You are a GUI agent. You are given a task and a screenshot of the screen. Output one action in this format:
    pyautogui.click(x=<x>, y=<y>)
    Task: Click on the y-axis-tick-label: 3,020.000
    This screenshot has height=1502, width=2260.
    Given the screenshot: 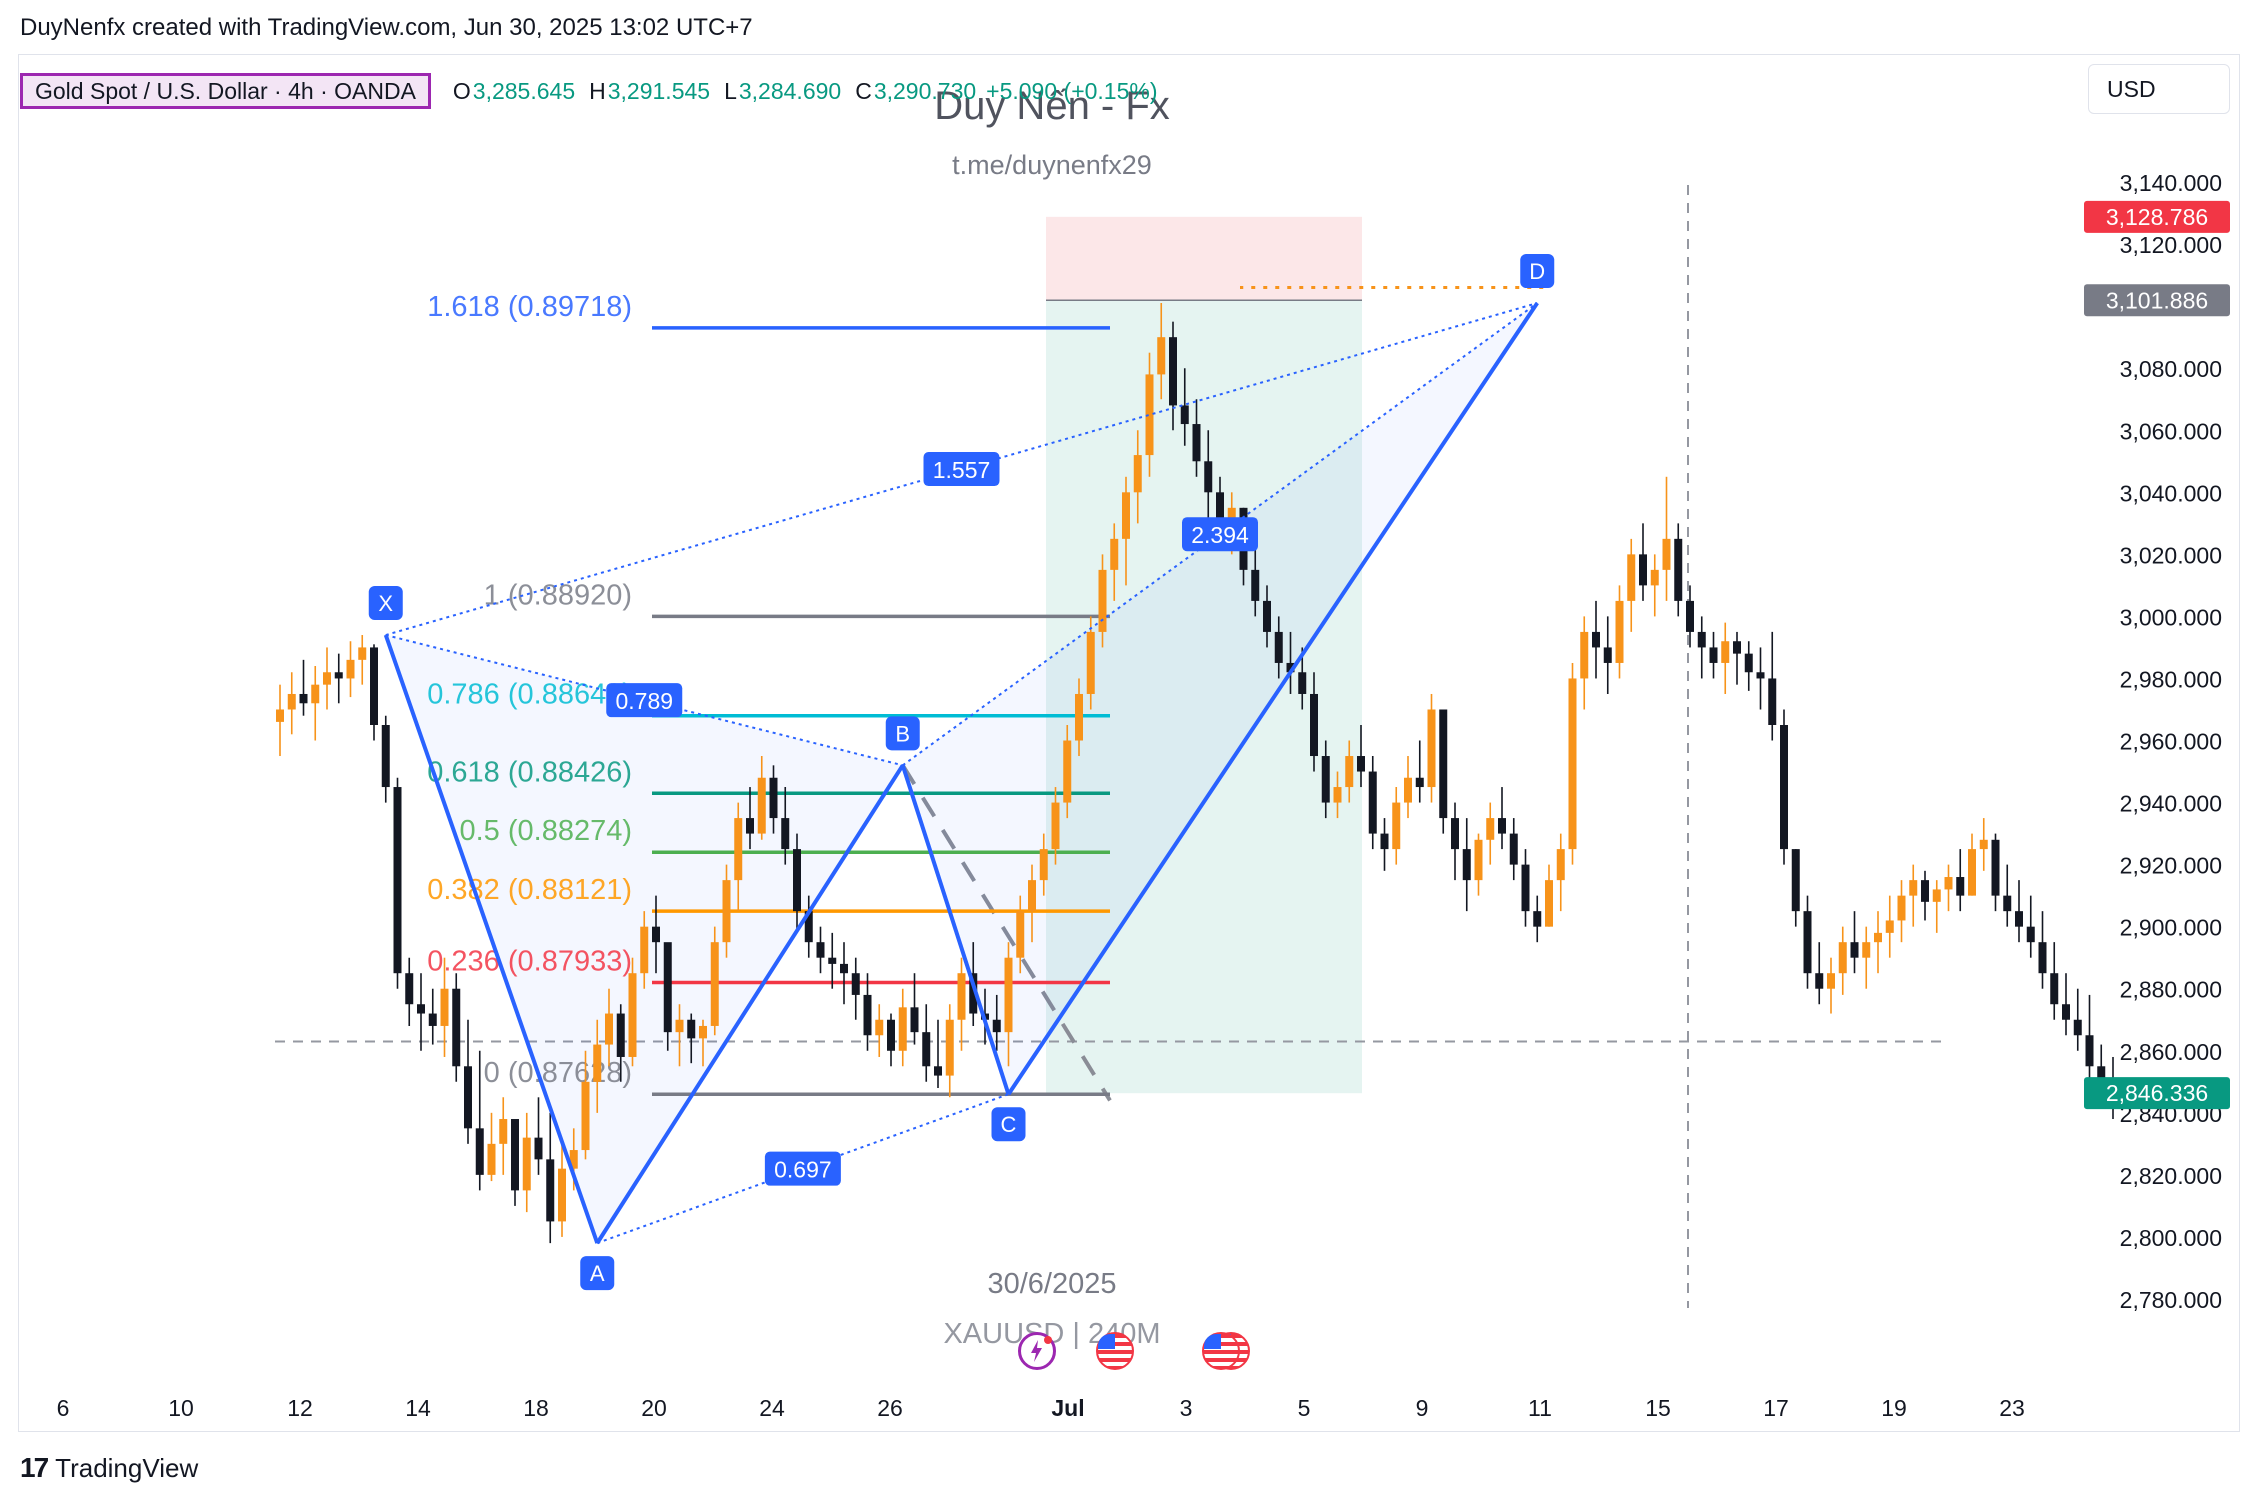 What is the action you would take?
    pyautogui.click(x=2171, y=555)
    